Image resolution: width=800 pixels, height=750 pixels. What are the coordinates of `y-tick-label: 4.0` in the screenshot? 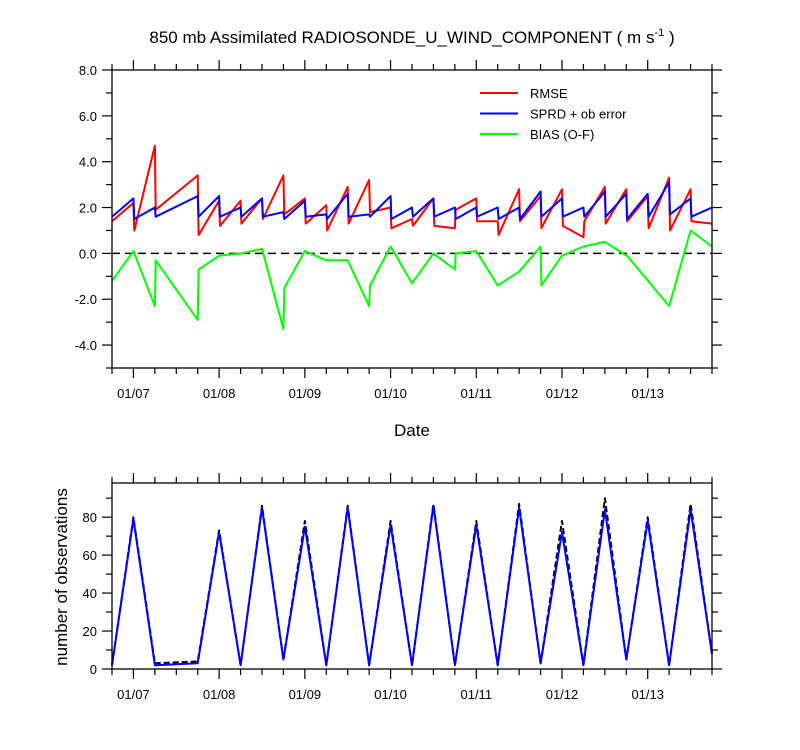 It's located at (88, 162).